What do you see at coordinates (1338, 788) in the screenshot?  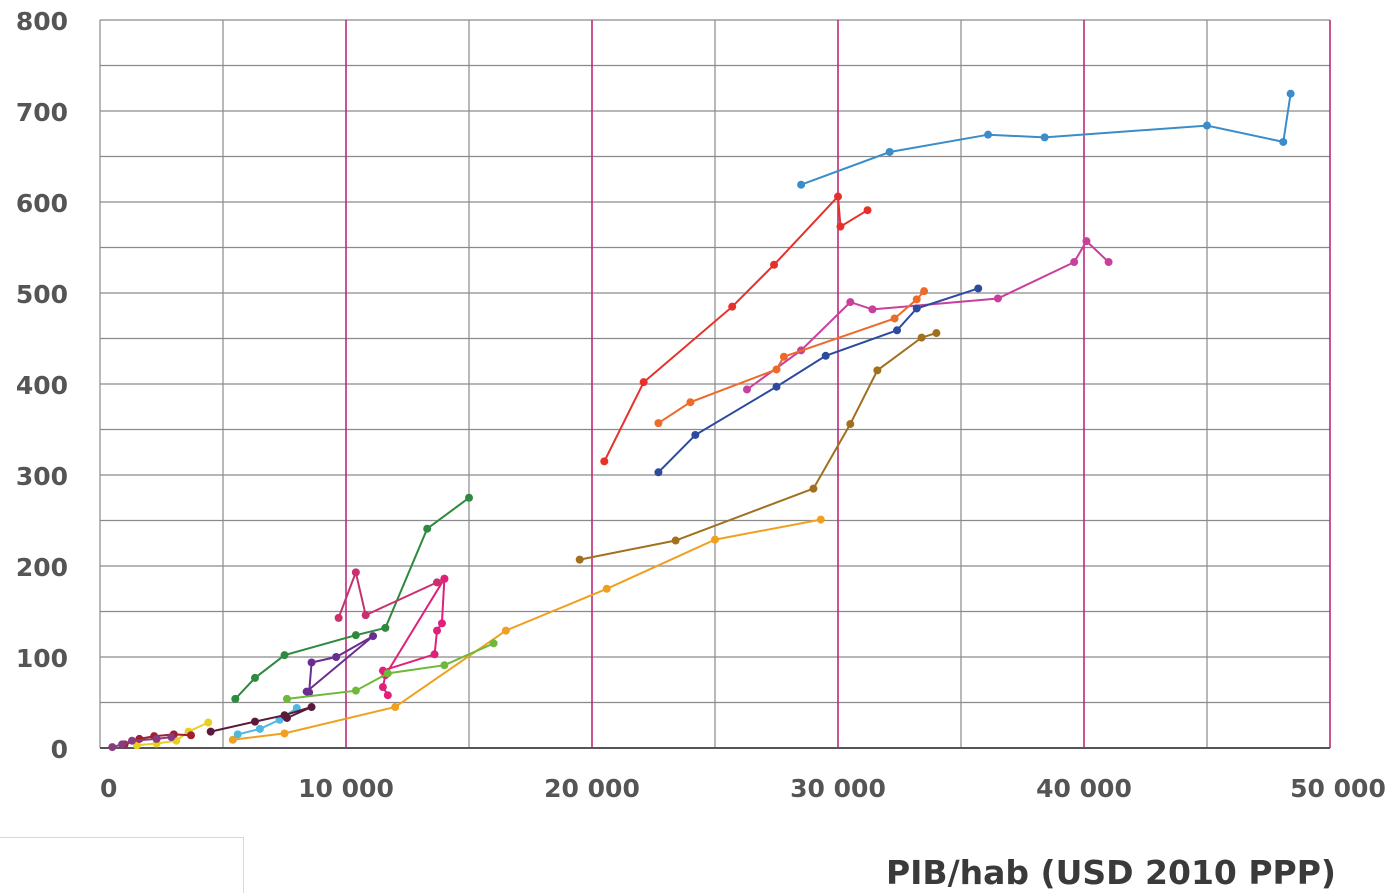 I see `x-tick-label: 50 000` at bounding box center [1338, 788].